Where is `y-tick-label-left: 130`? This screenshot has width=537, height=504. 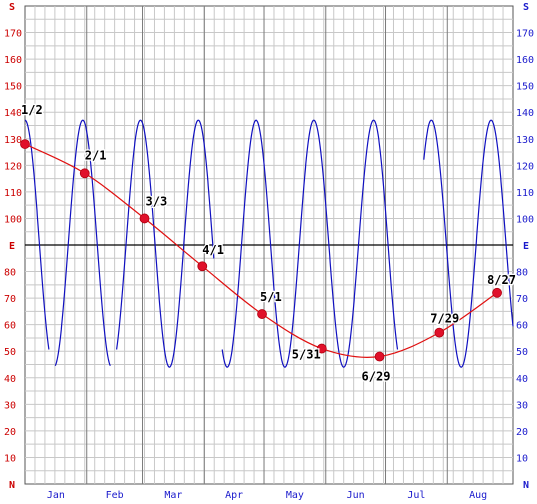
y-tick-label-left: 130 is located at coordinates (13, 140).